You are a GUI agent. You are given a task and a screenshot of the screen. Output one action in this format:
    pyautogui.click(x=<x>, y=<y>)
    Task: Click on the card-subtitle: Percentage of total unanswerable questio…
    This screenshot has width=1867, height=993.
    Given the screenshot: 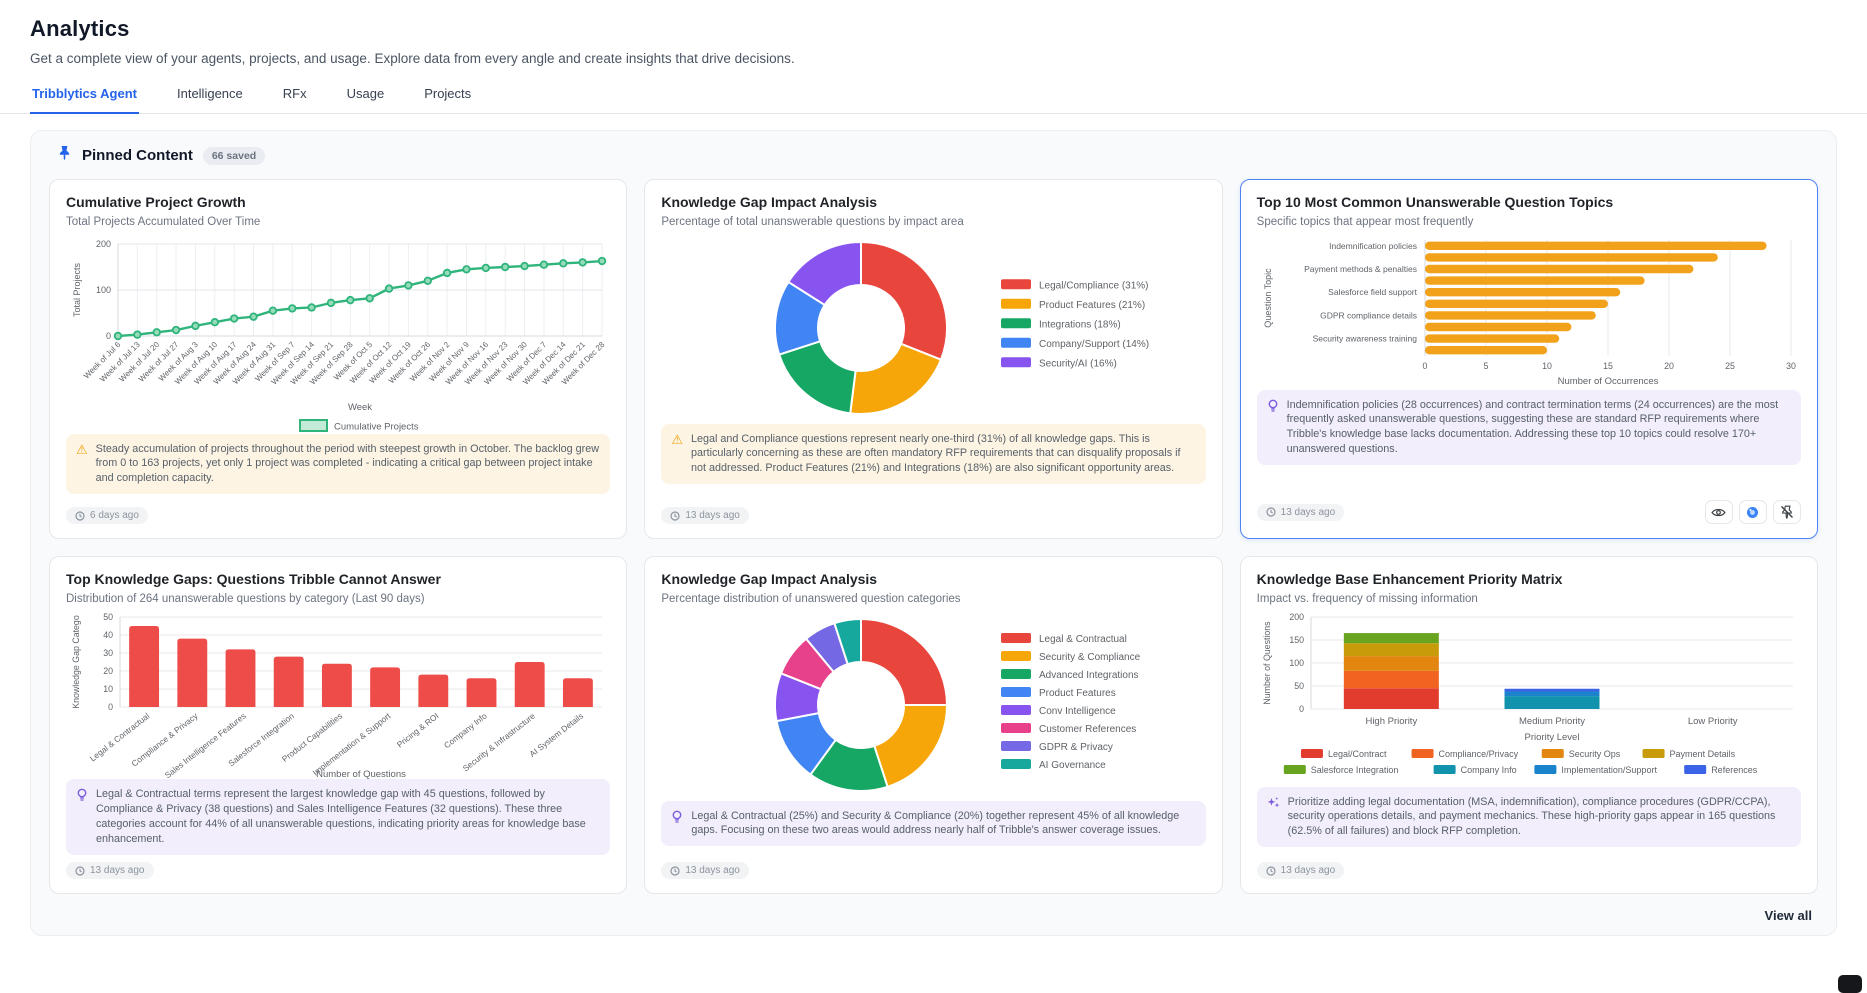 What is the action you would take?
    pyautogui.click(x=812, y=221)
    